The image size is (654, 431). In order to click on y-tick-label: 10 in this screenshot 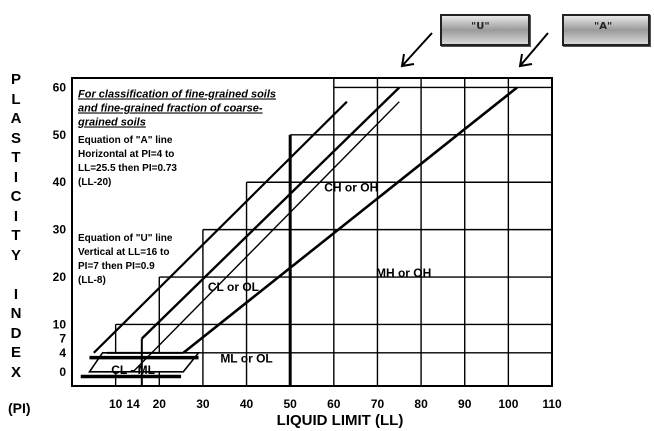, I will do `click(60, 324)`.